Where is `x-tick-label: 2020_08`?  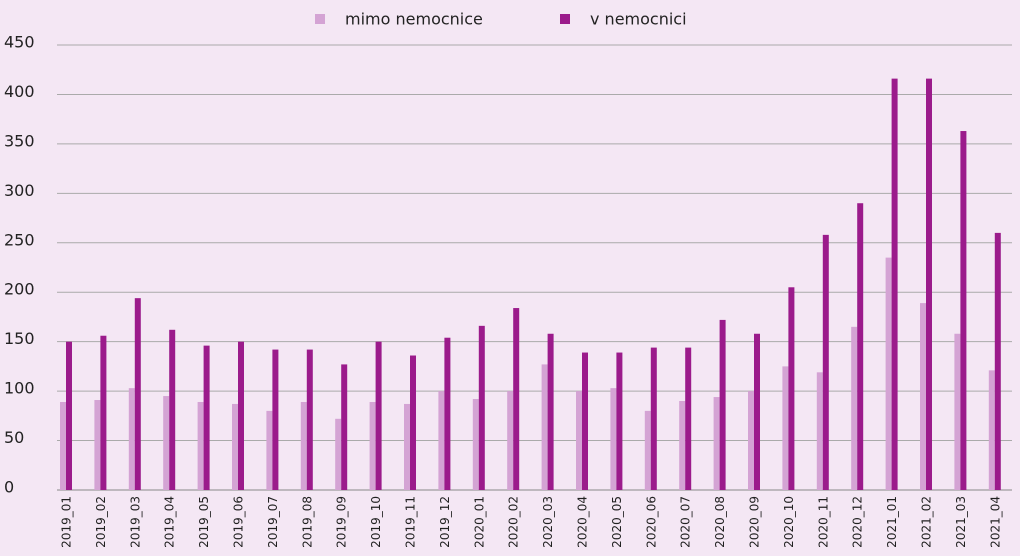
x-tick-label: 2020_08 is located at coordinates (720, 522).